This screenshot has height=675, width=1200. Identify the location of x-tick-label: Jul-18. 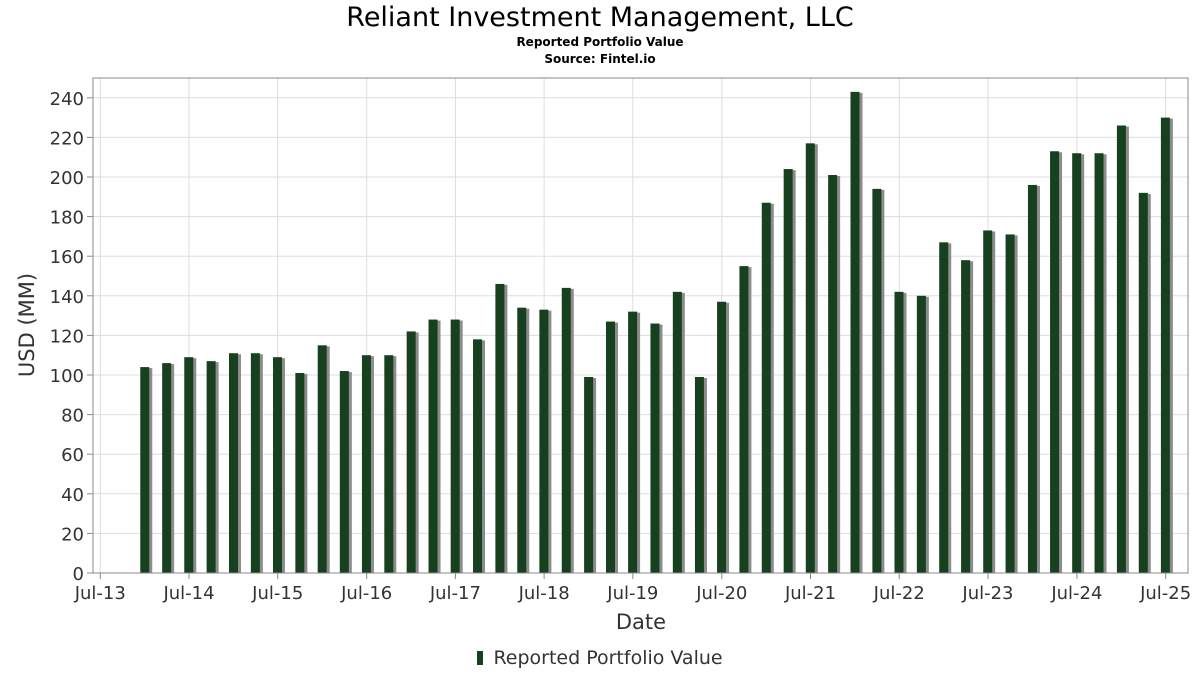
(544, 593).